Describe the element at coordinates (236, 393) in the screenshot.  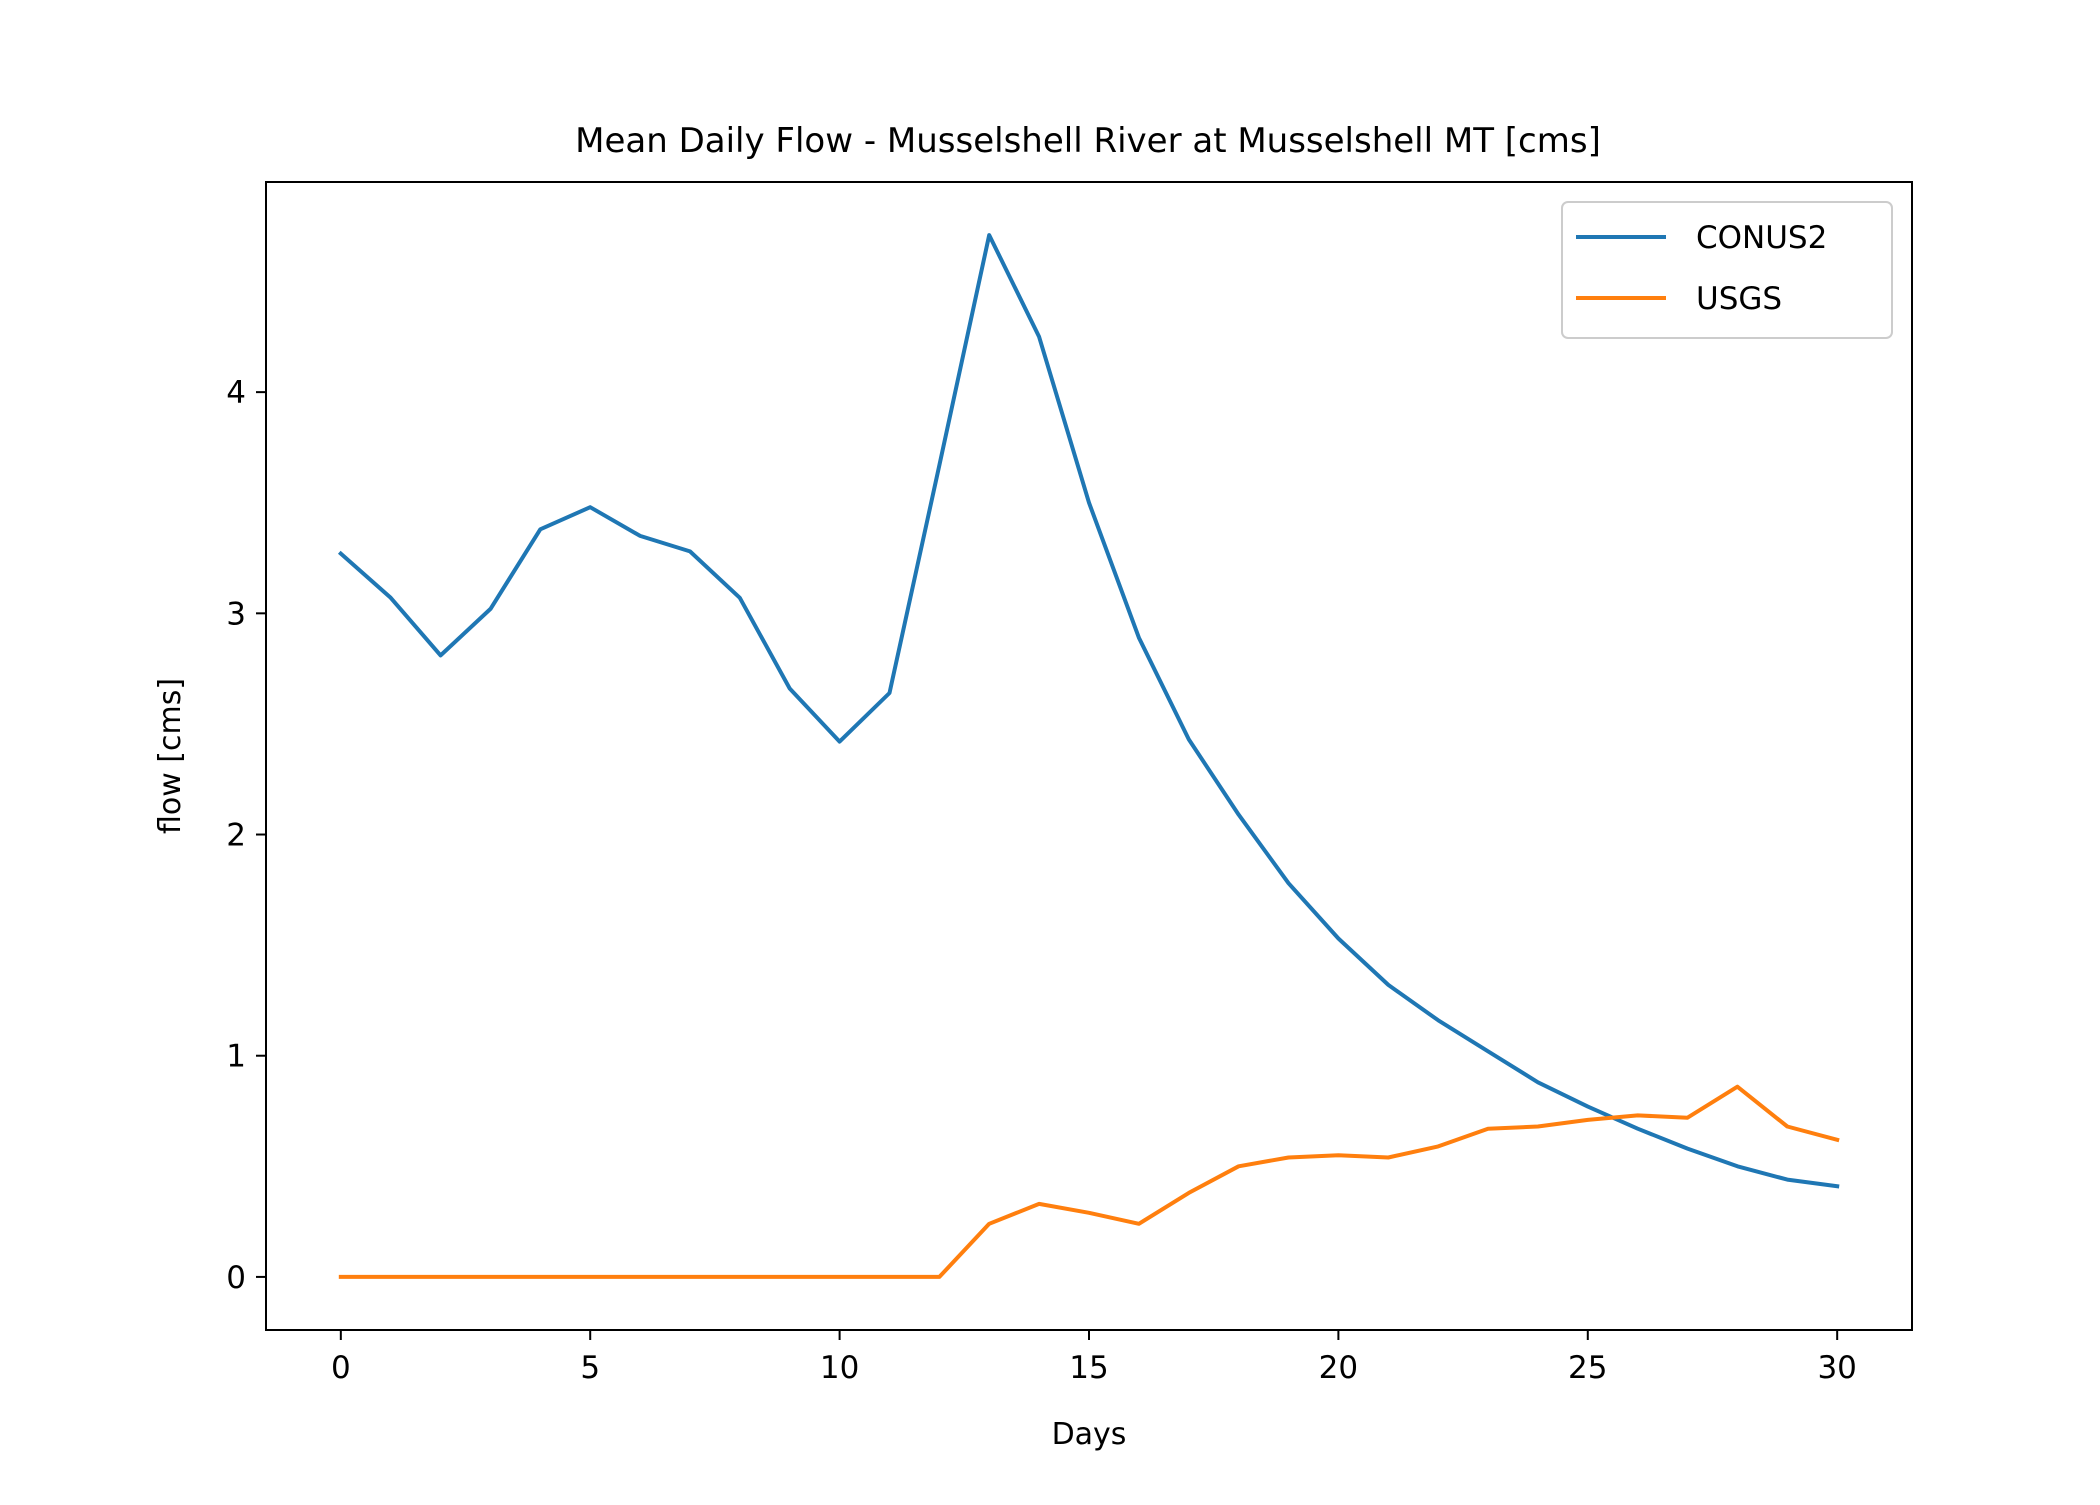
I see `y-tick-label: 4` at that location.